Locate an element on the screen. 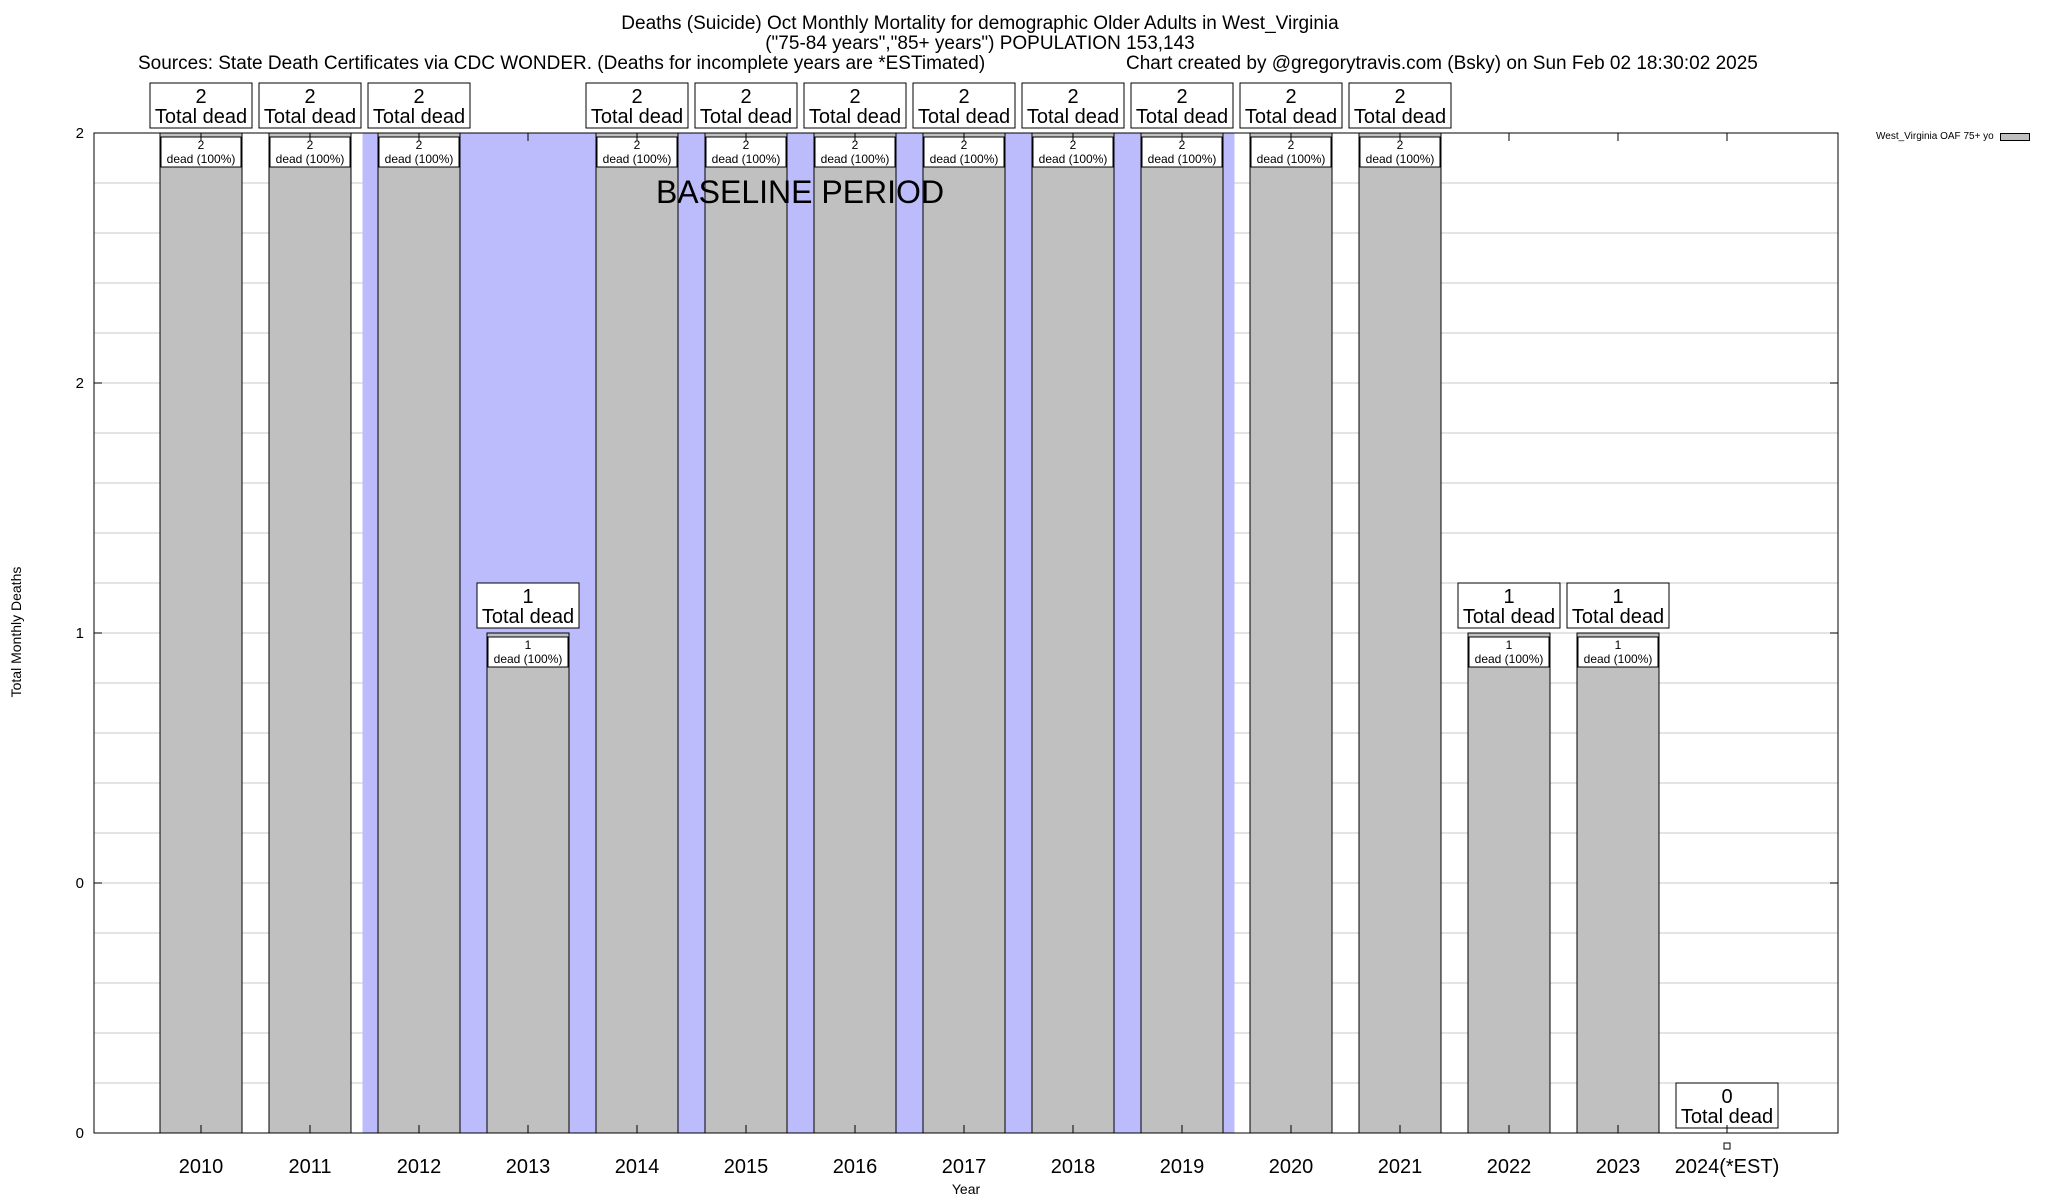  x-tick-label: 2016 is located at coordinates (855, 1167).